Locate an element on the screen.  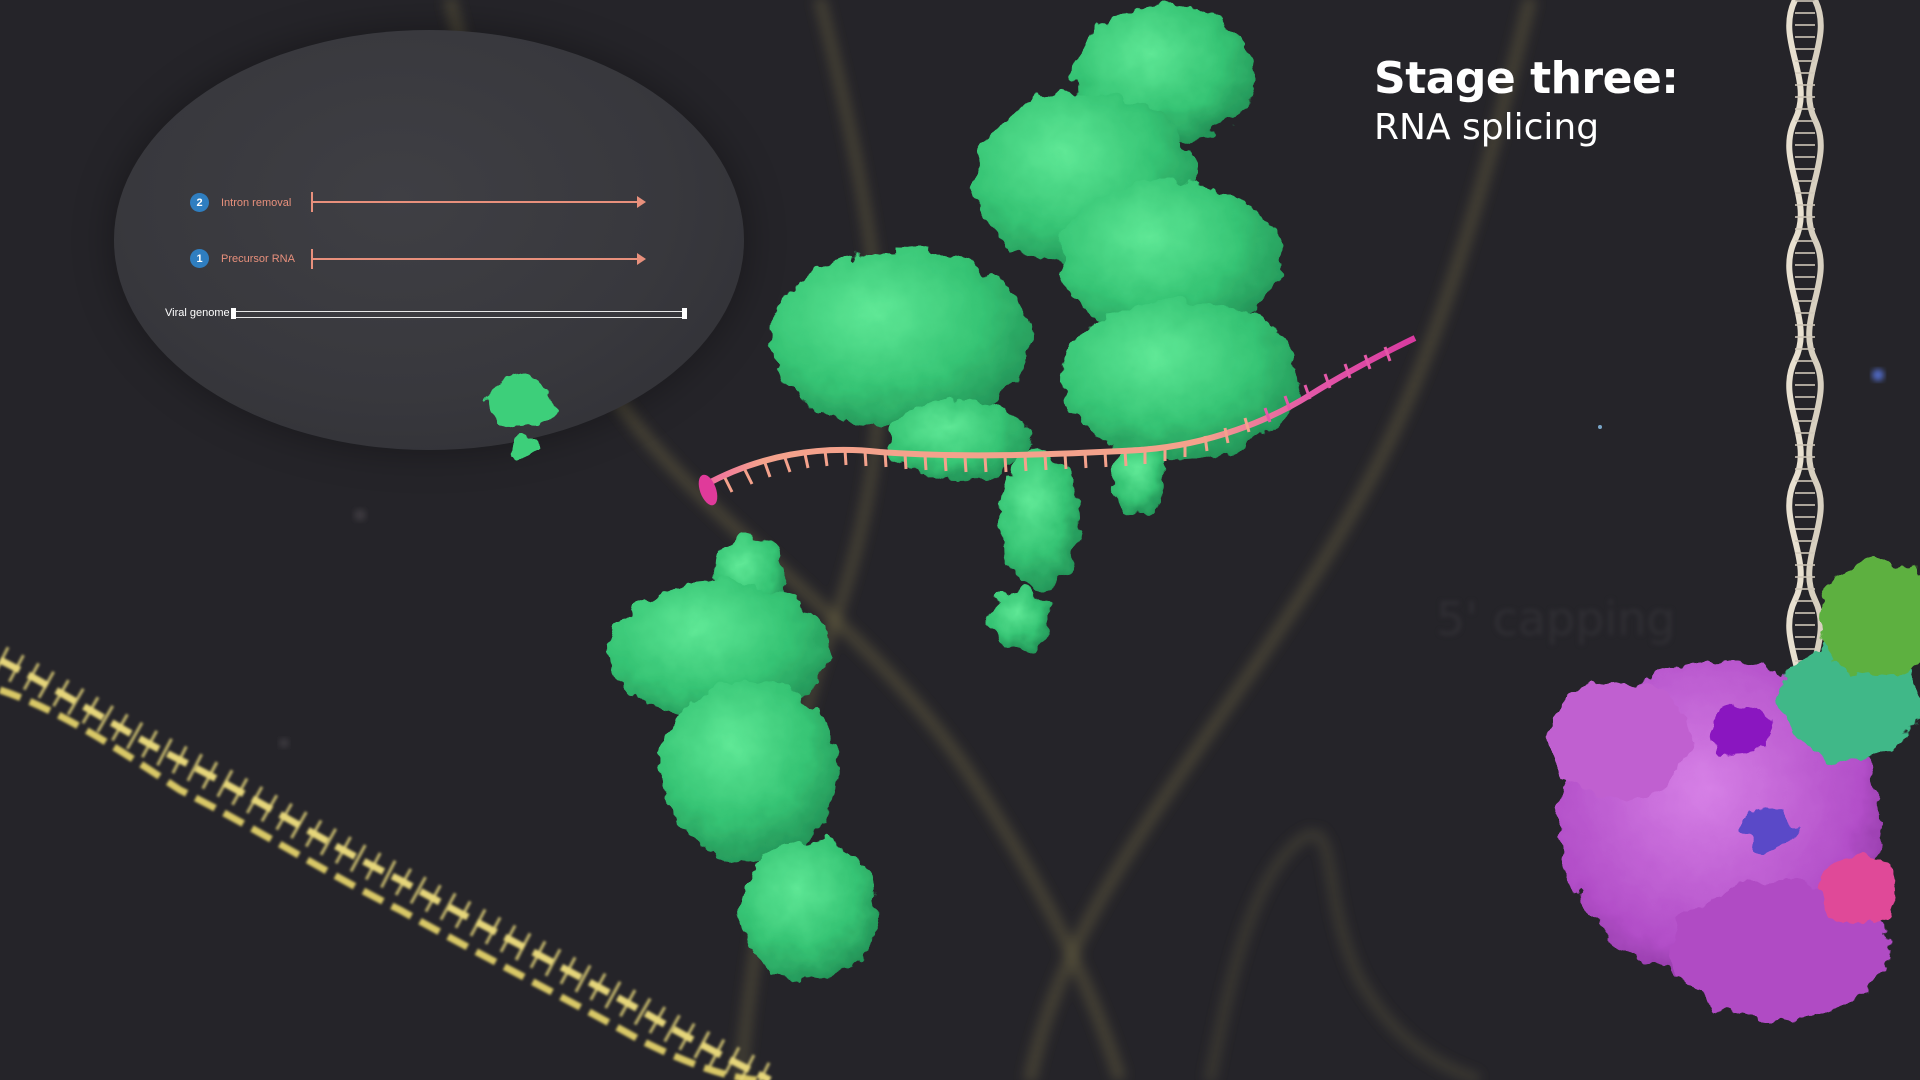
purple-complex is located at coordinates (1735, 790).